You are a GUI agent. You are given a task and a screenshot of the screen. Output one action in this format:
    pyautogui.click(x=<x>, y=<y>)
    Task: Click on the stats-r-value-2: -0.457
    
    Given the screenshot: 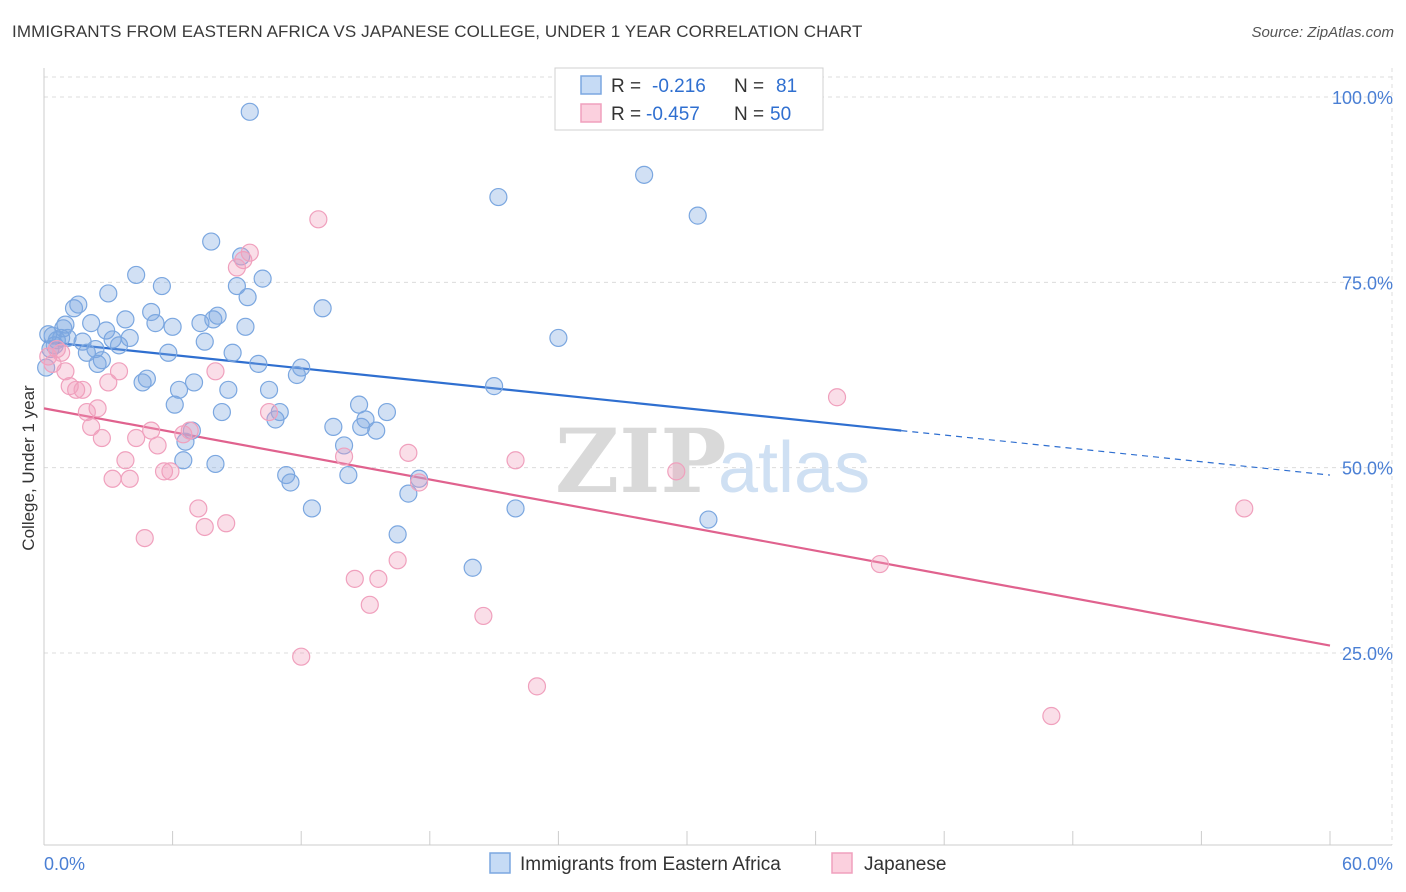 What is the action you would take?
    pyautogui.click(x=673, y=114)
    